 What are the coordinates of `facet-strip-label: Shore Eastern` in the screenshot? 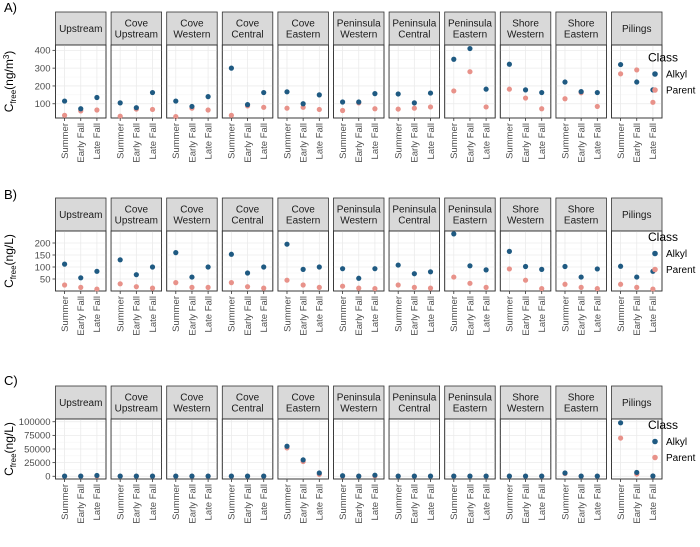 It's located at (581, 30).